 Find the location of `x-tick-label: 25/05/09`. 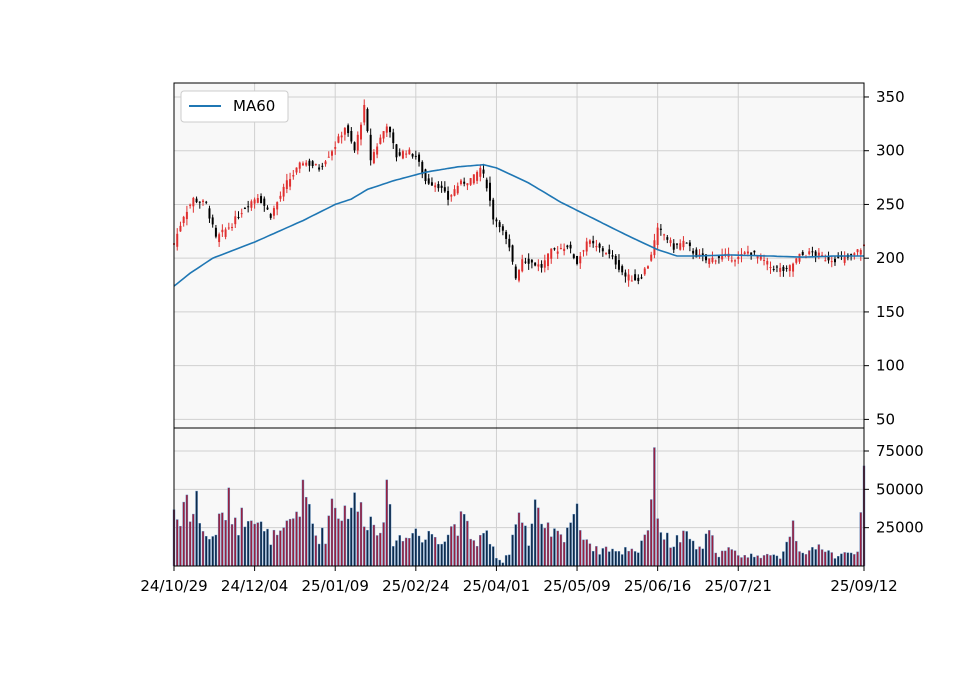

x-tick-label: 25/05/09 is located at coordinates (576, 586).